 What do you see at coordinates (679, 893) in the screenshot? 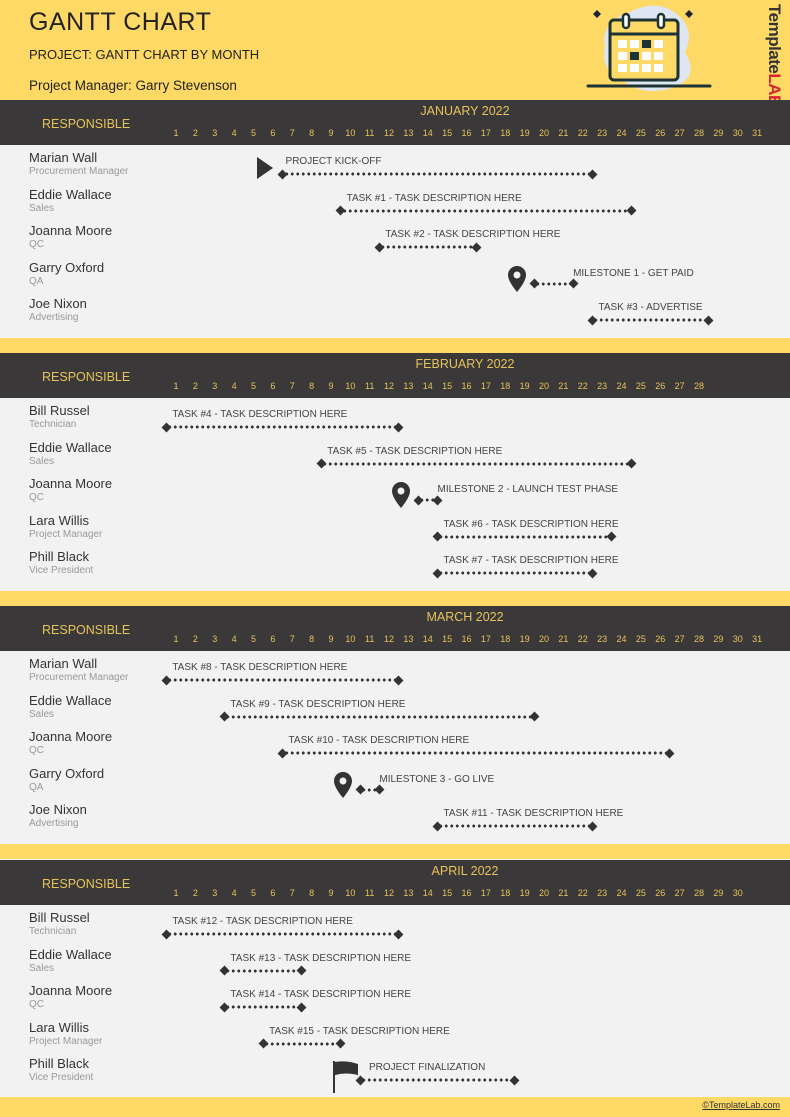
I see `day-number: 27` at bounding box center [679, 893].